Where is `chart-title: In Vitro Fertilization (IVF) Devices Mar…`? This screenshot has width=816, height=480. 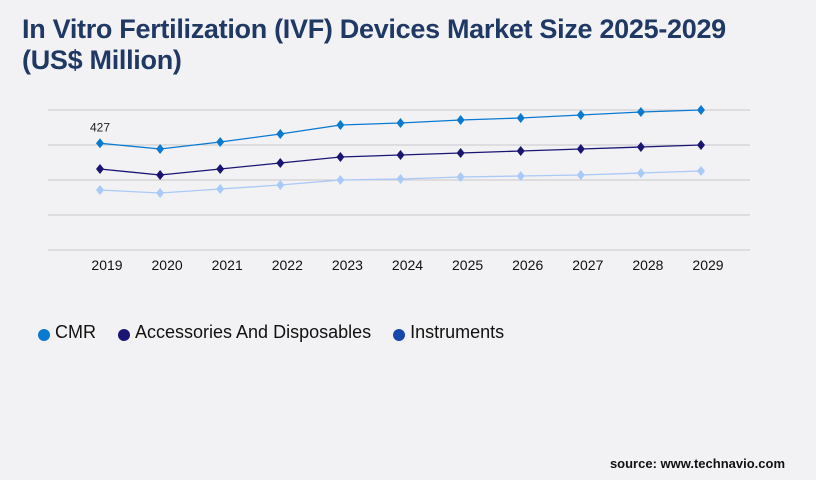 chart-title: In Vitro Fertilization (IVF) Devices Mar… is located at coordinates (374, 44).